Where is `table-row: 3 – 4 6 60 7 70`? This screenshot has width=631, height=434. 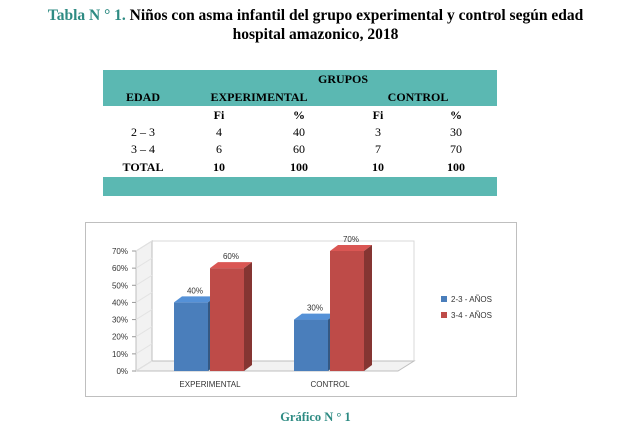
table-row: 3 – 4 6 60 7 70 is located at coordinates (300, 149).